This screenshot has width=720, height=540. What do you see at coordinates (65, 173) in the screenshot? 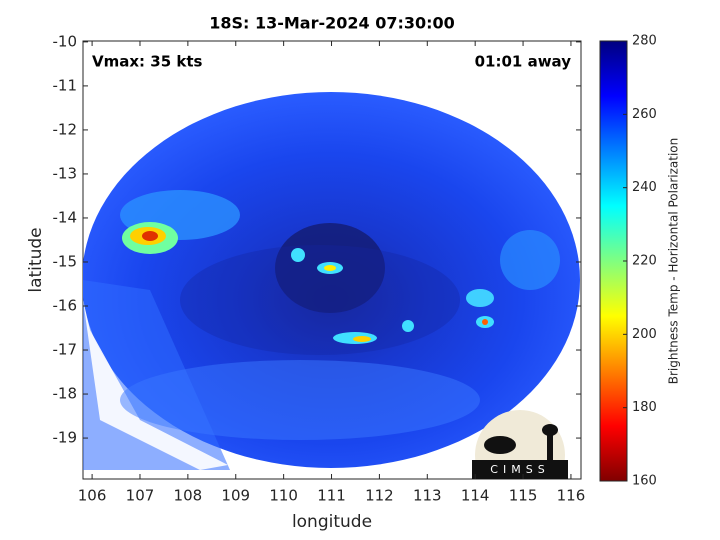
I see `y-tick-label: -13` at bounding box center [65, 173].